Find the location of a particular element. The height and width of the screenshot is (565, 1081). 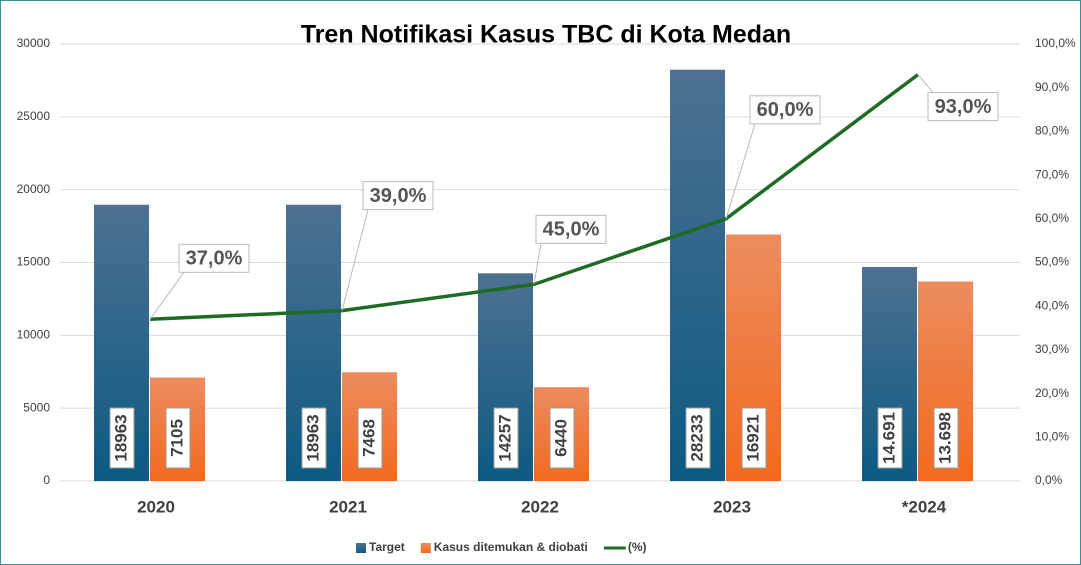

x-tick-label: 2020 is located at coordinates (156, 506).